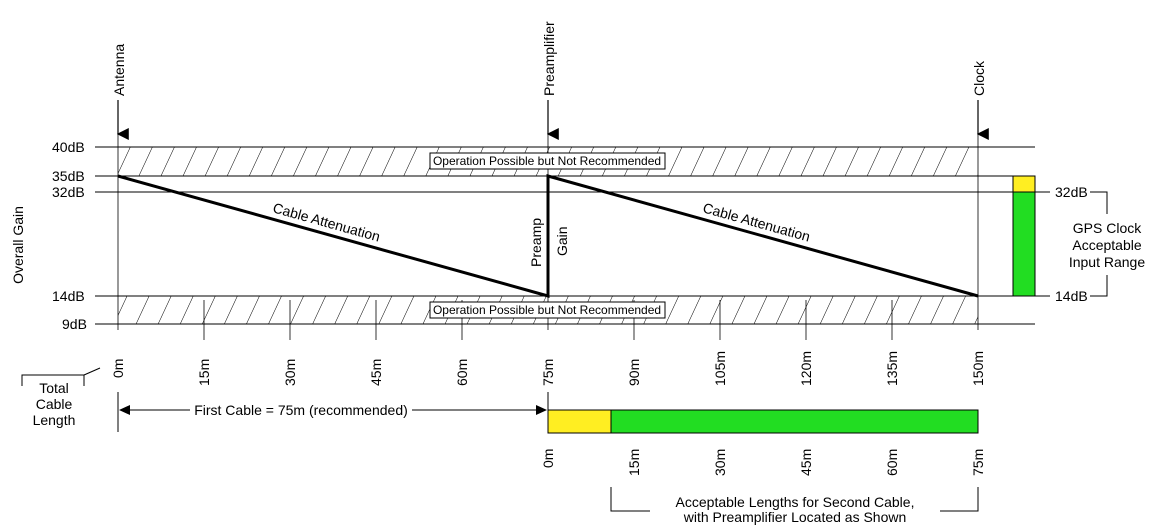 This screenshot has height=527, width=1164. Describe the element at coordinates (979, 78) in the screenshot. I see `clock-label: Clock` at that location.